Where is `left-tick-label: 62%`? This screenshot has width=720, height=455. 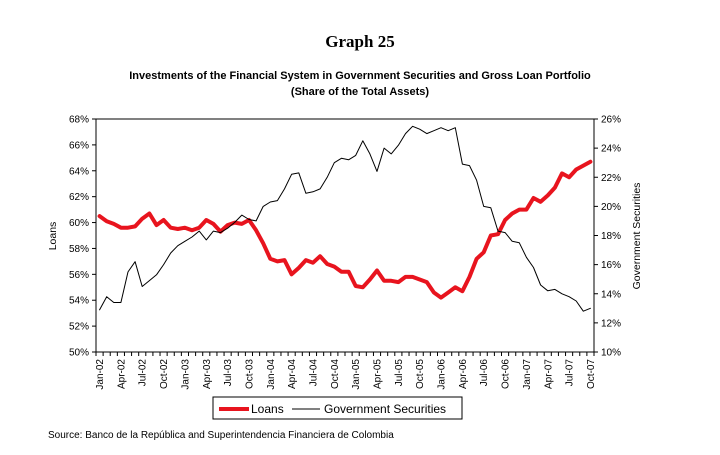 left-tick-label: 62% is located at coordinates (79, 197).